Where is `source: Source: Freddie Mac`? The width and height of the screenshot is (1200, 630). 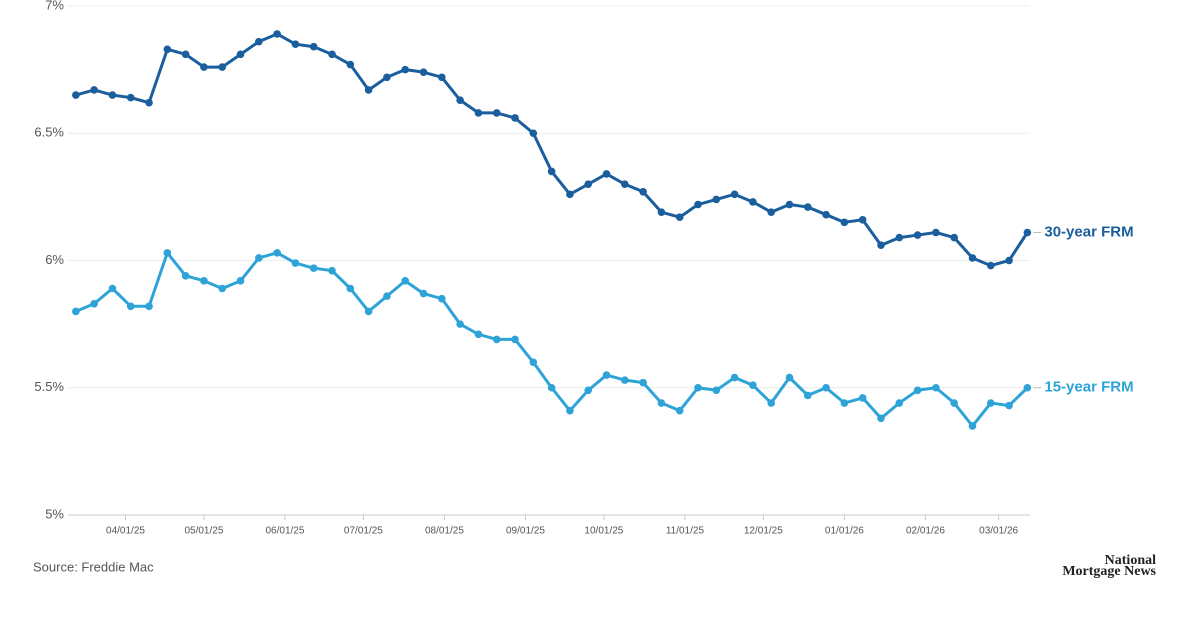 source: Source: Freddie Mac is located at coordinates (93, 566).